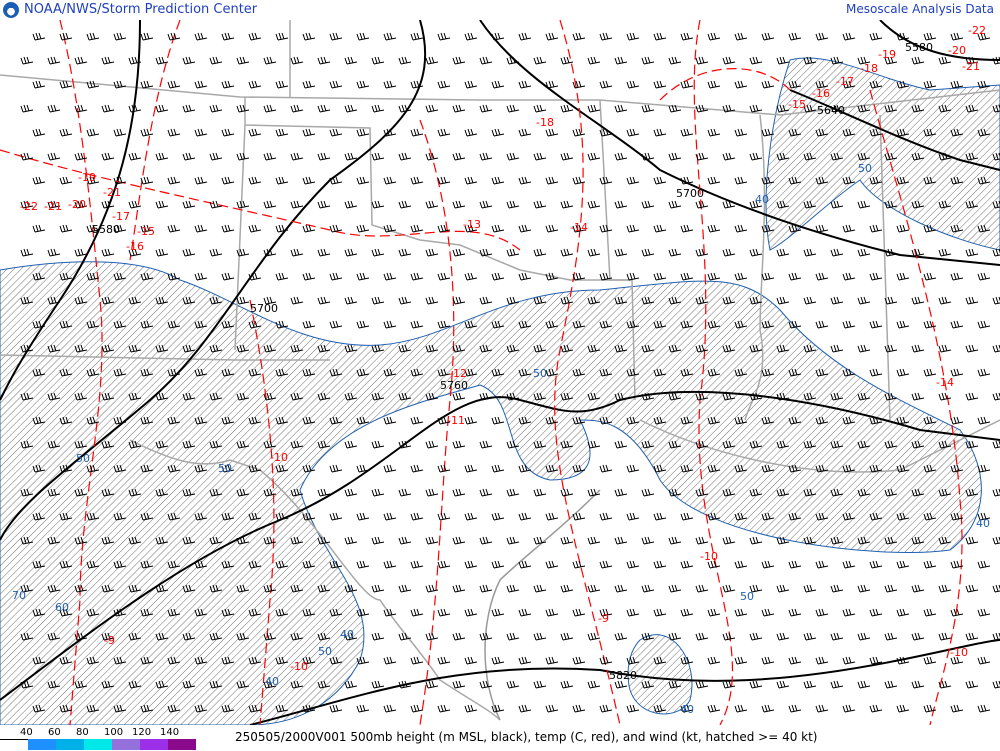 This screenshot has width=1000, height=751. Describe the element at coordinates (797, 104) in the screenshot. I see `temp-label: -15` at that location.